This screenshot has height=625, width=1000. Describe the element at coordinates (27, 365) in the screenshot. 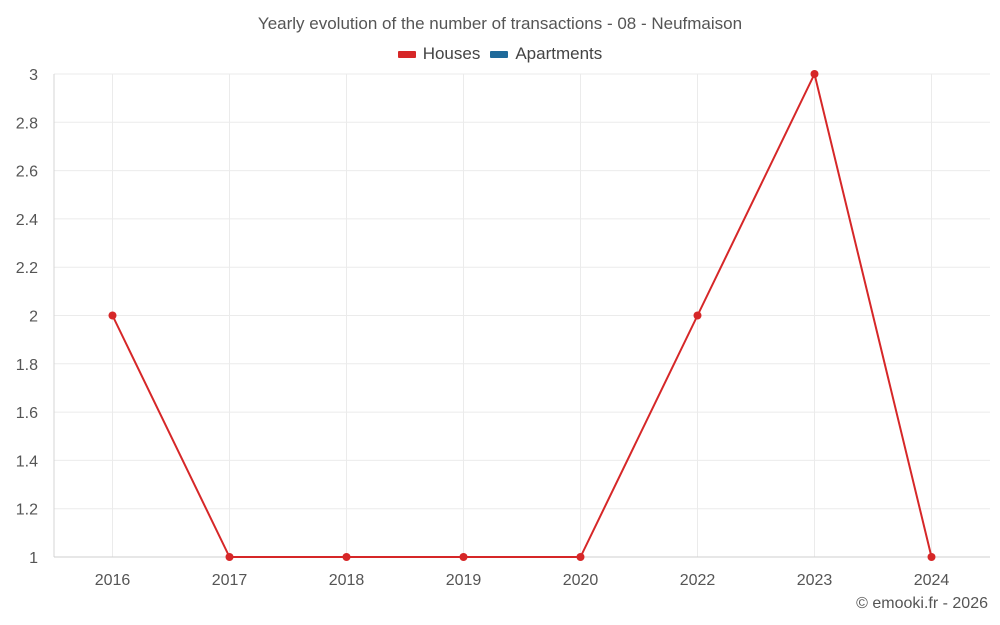

I see `y-tick-label: 1.8` at that location.